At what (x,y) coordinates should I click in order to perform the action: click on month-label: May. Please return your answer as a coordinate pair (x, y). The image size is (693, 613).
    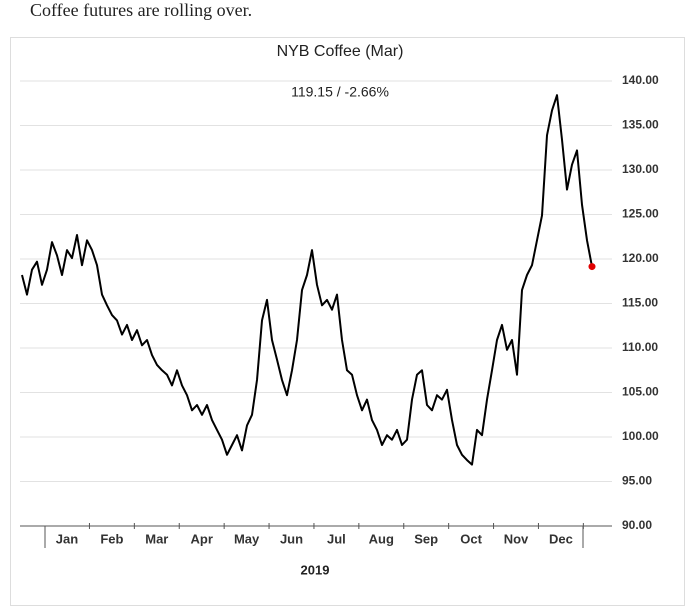
    Looking at the image, I should click on (247, 538).